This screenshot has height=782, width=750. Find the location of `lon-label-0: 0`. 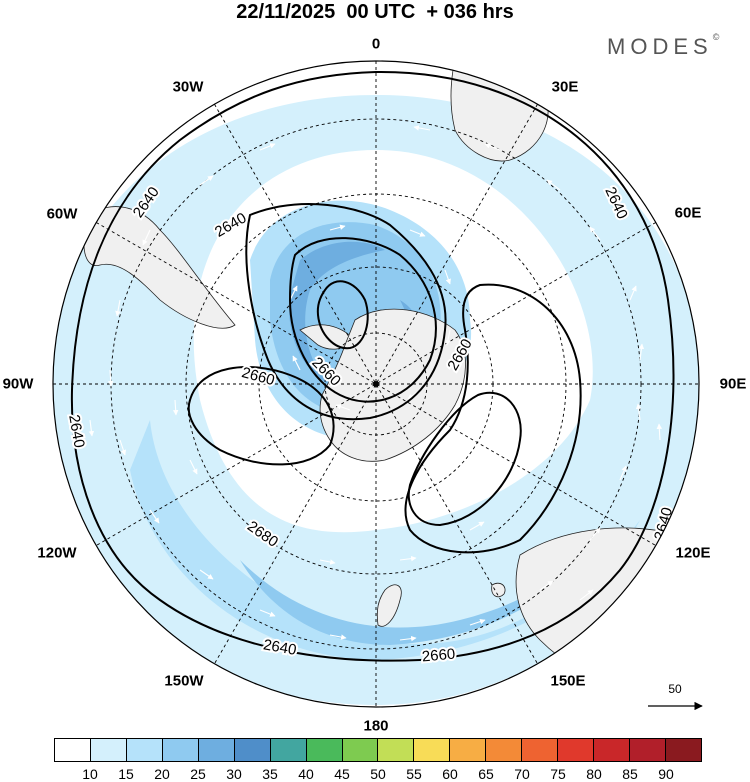

lon-label-0: 0 is located at coordinates (376, 44).